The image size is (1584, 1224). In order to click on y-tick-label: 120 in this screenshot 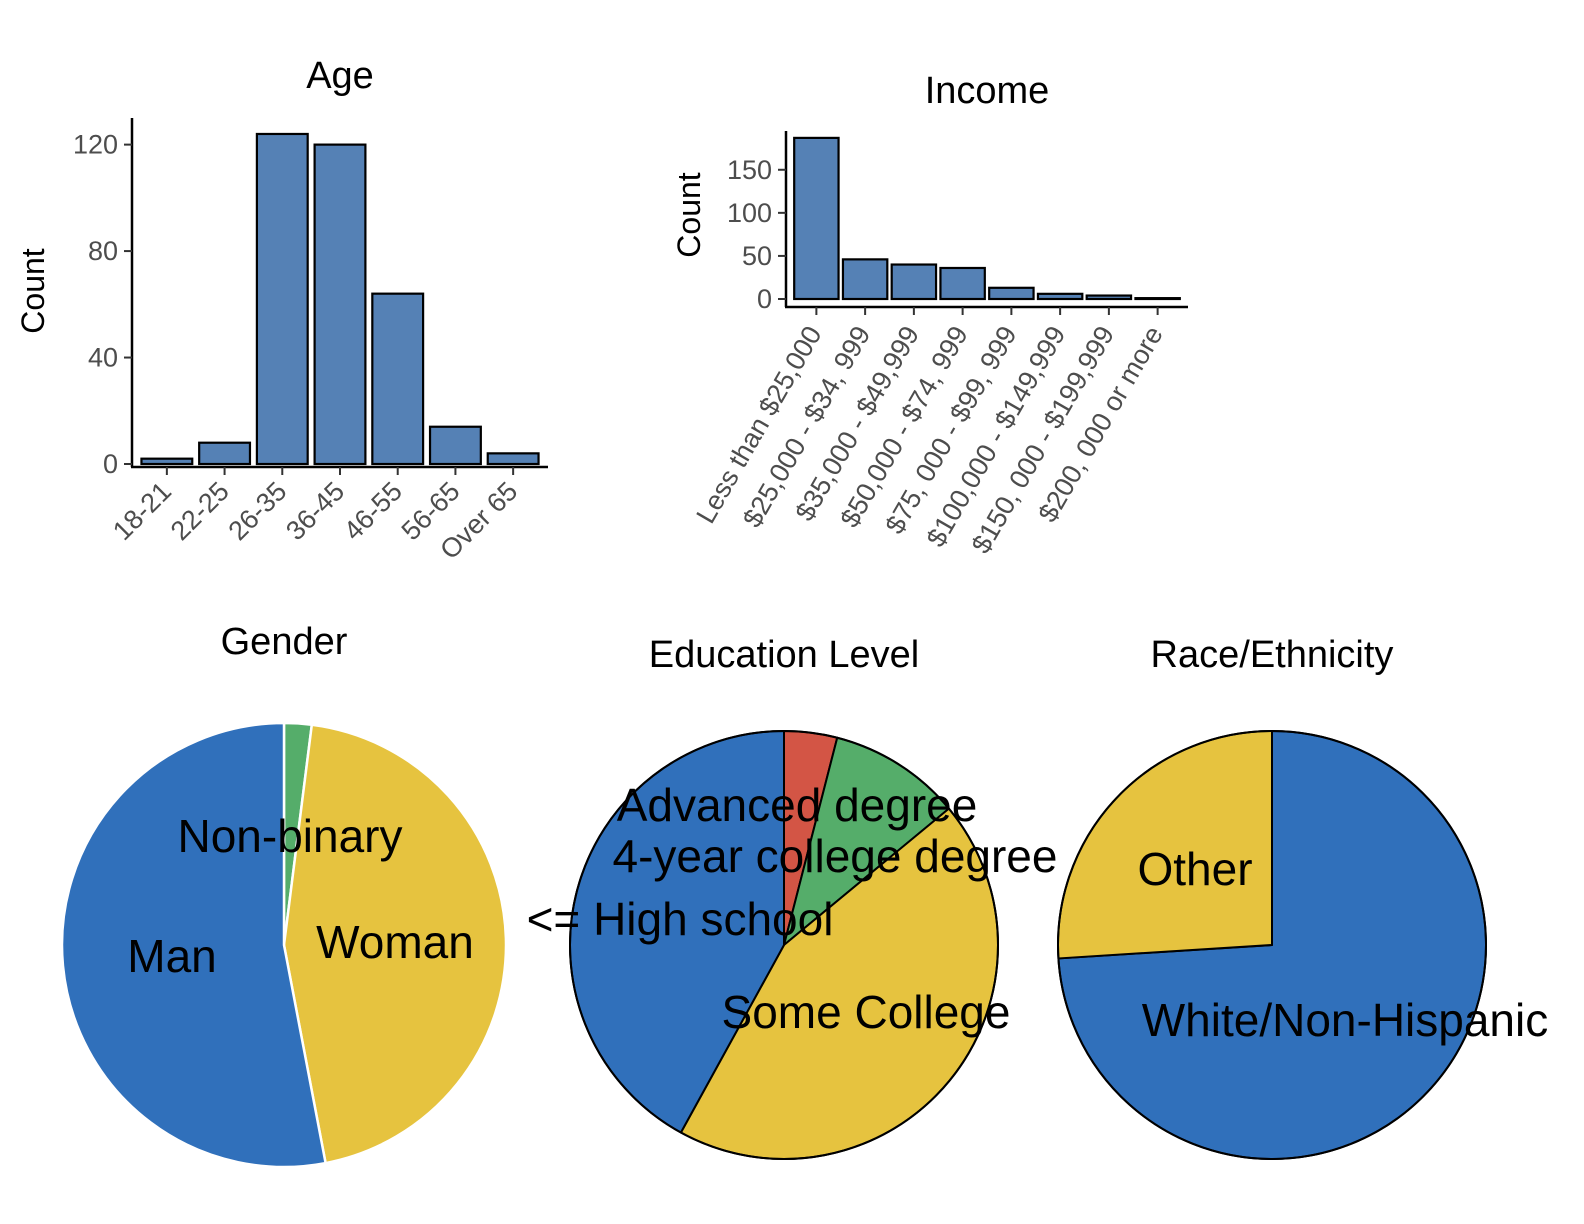, I will do `click(95, 145)`.